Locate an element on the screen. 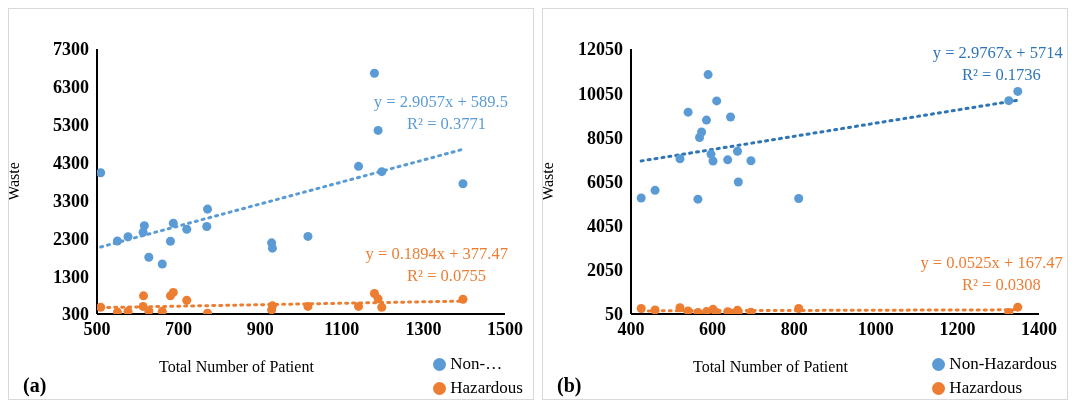 This screenshot has height=410, width=1076. x-tick-label: 900 is located at coordinates (260, 328).